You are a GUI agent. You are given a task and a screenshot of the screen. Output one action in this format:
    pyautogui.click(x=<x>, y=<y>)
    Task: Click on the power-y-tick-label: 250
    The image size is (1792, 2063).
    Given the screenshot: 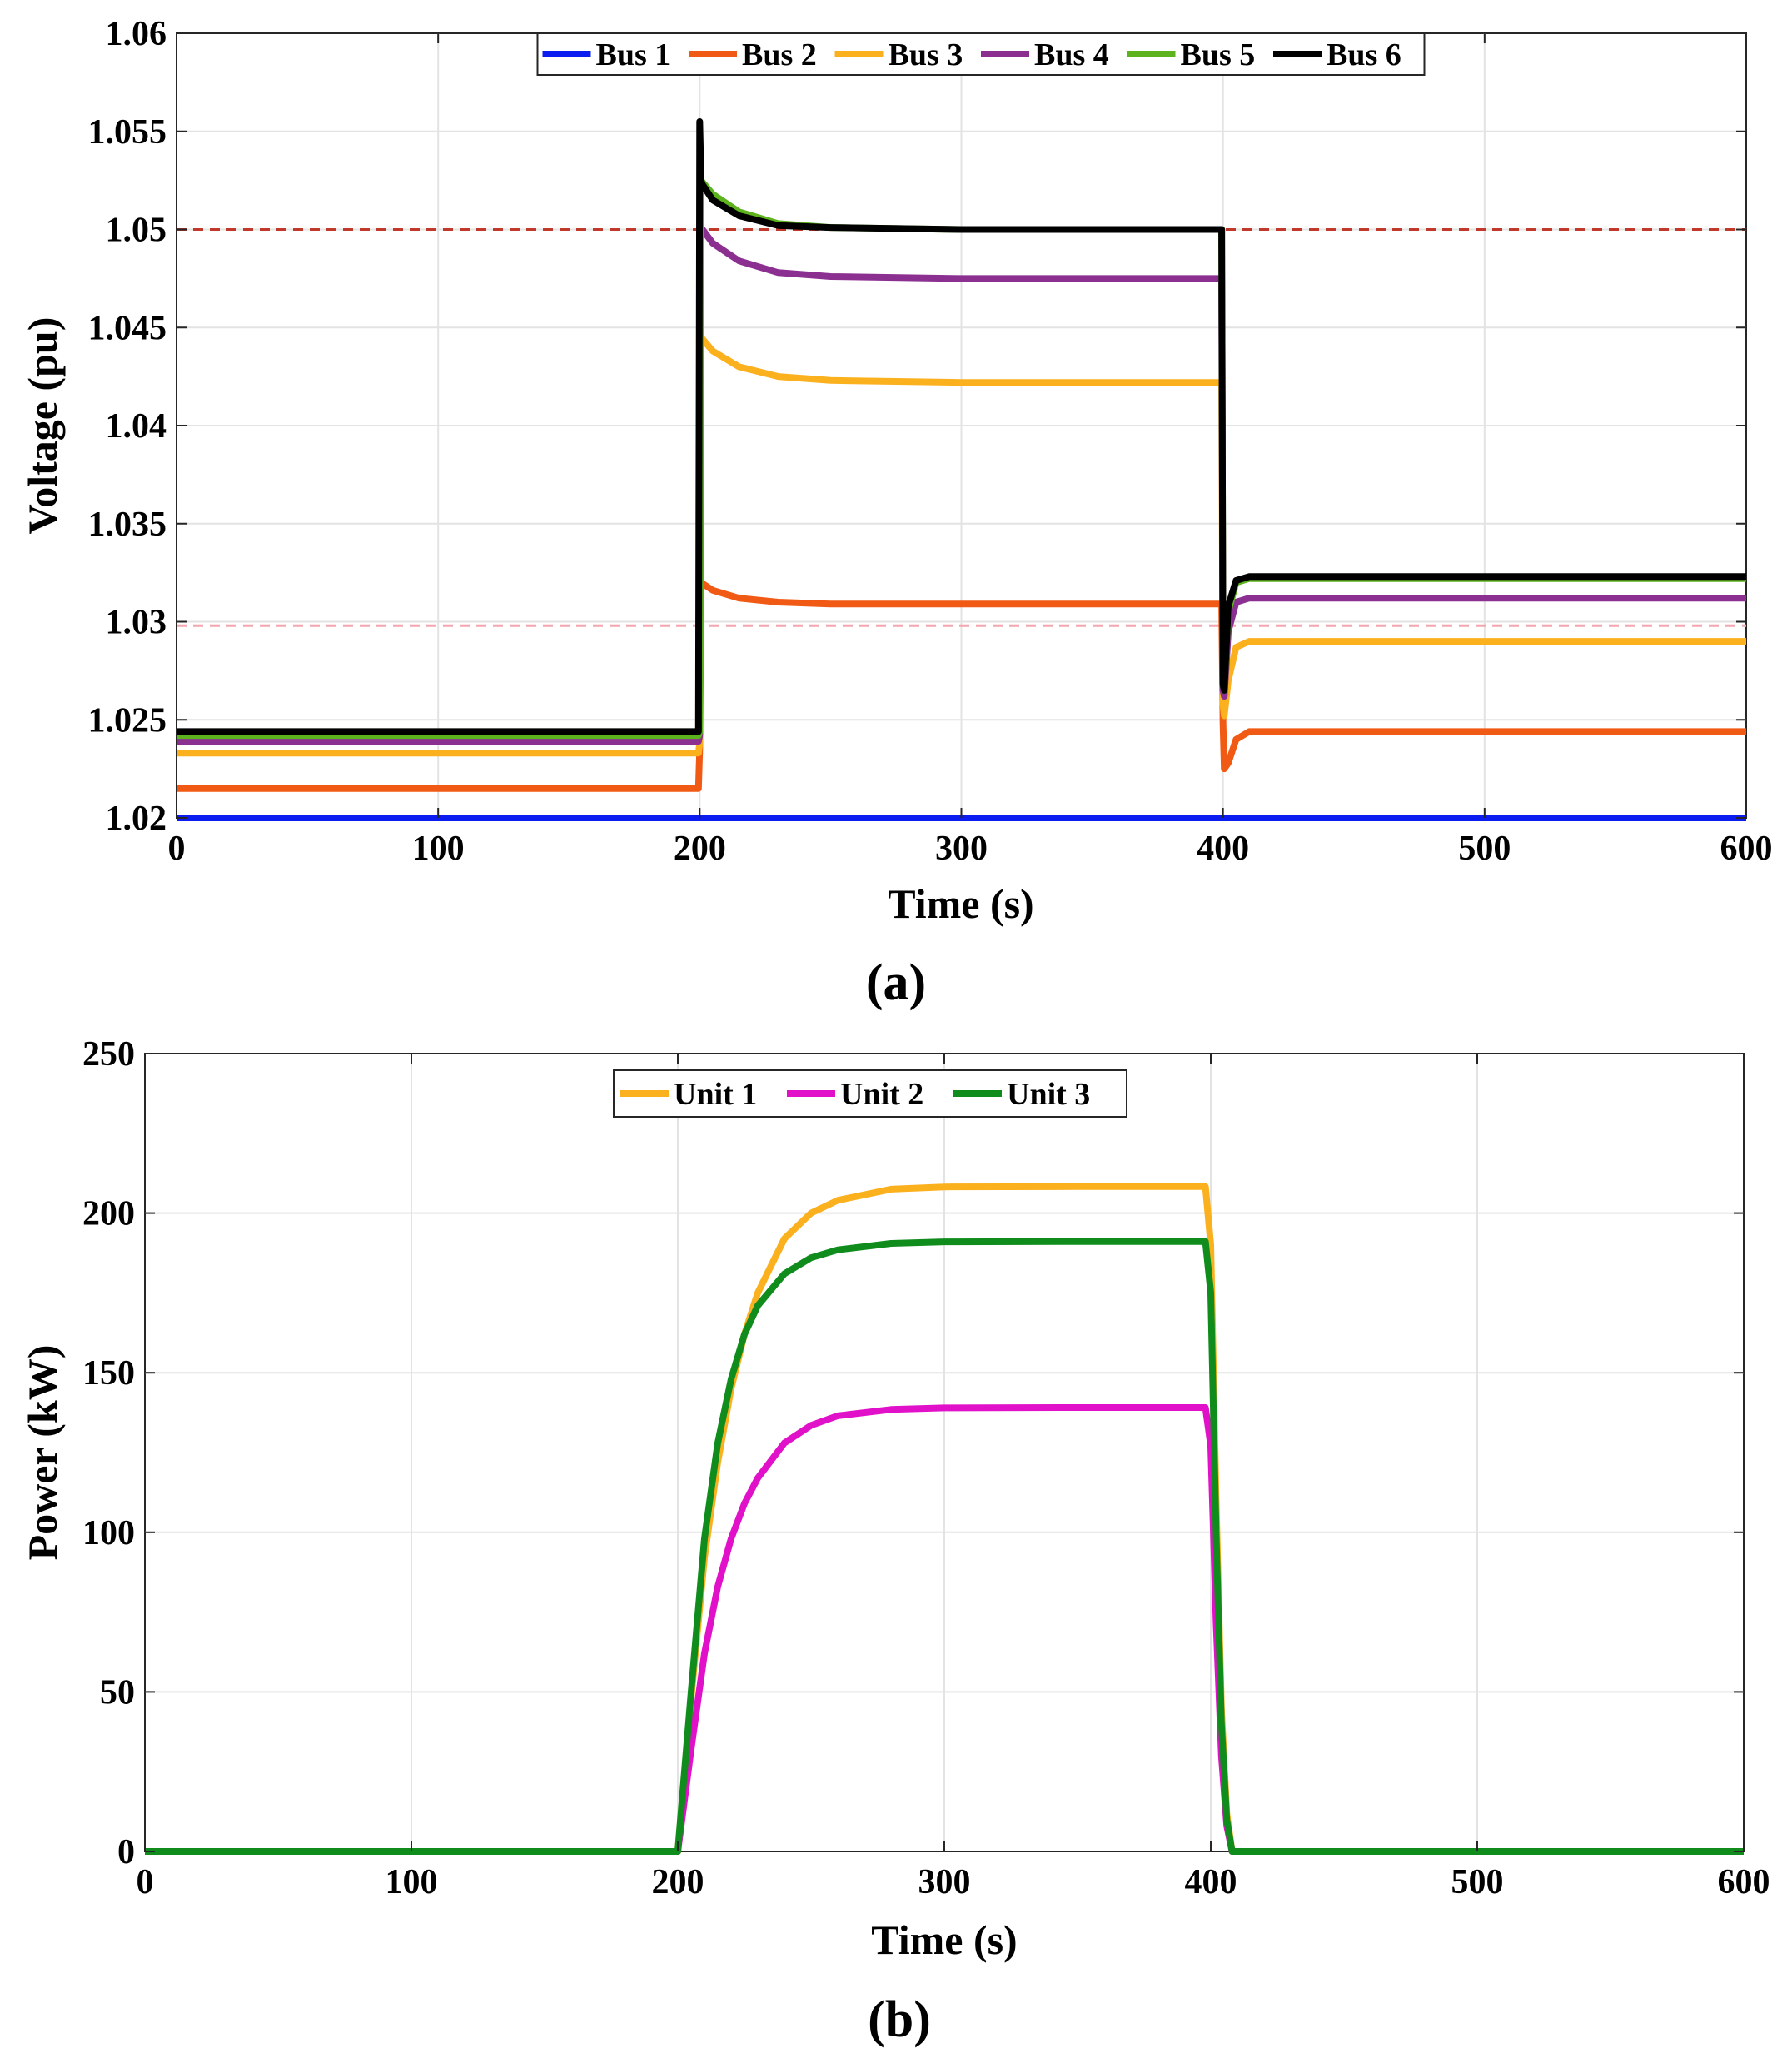 What is the action you would take?
    pyautogui.click(x=108, y=1054)
    